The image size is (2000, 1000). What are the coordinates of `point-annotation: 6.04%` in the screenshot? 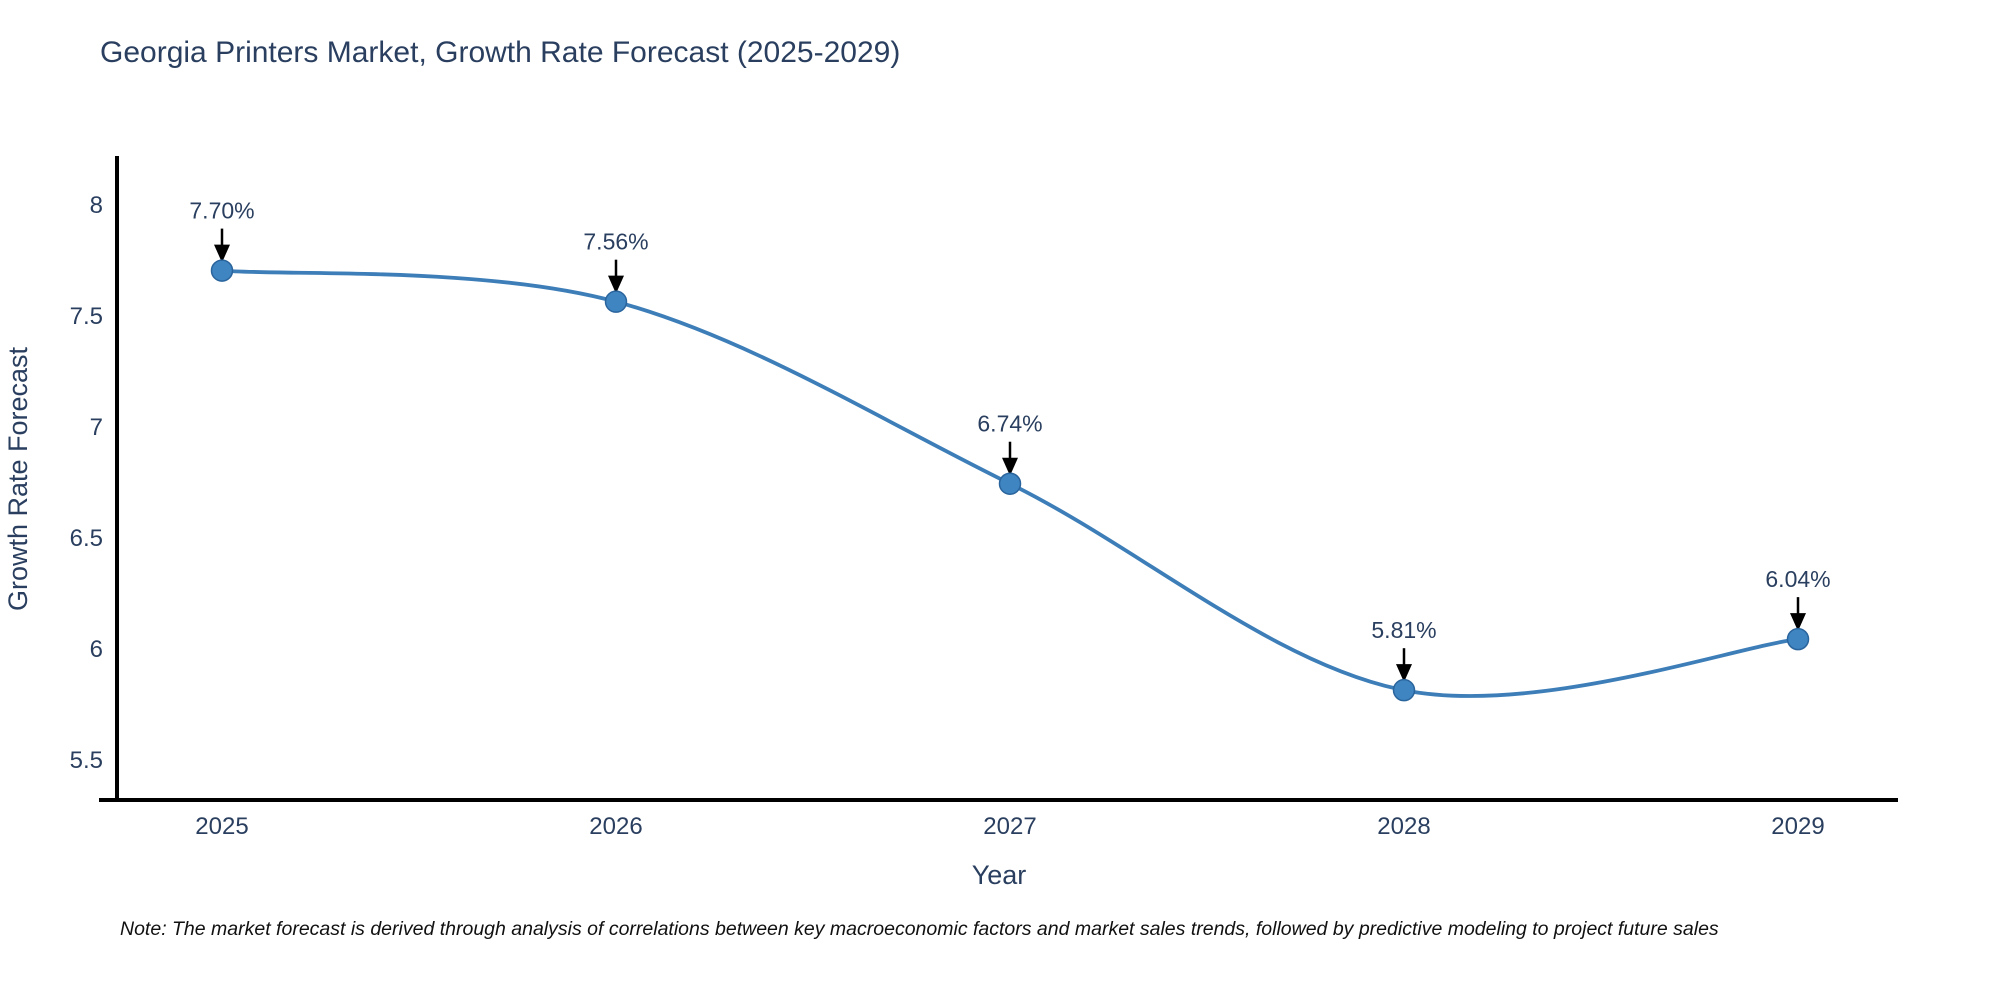 It's located at (1797, 579).